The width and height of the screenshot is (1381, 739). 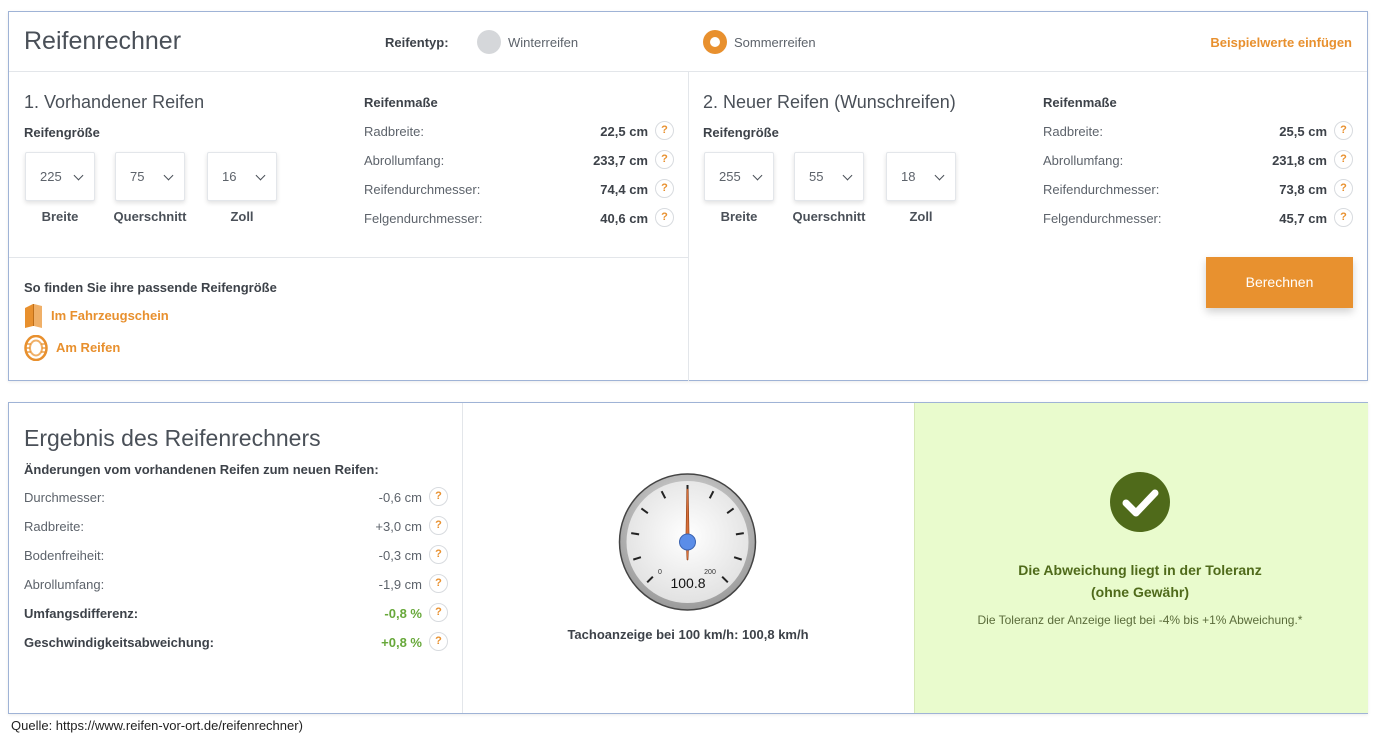 I want to click on tolerance-status-line1: Die Abweichung liegt in der Toleranz, so click(x=1140, y=570).